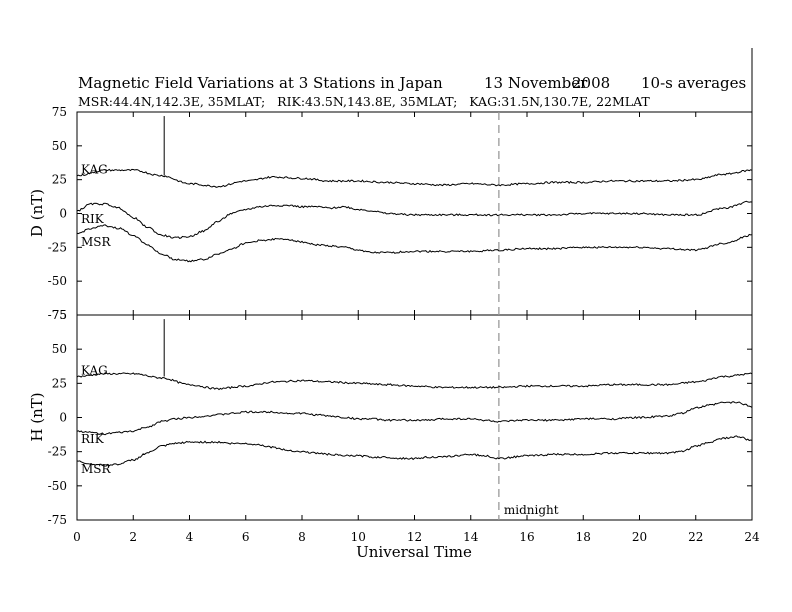 This screenshot has height=612, width=792. Describe the element at coordinates (693, 83) in the screenshot. I see `chart-averaging-label: 10-s averages` at that location.